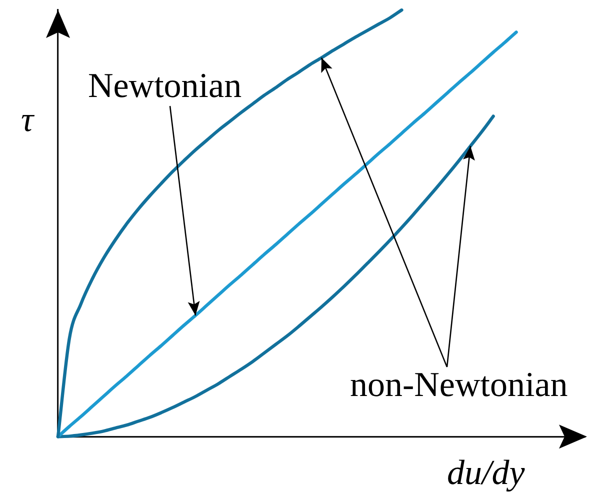 The image size is (590, 495). What do you see at coordinates (486, 472) in the screenshot?
I see `x-axis-title: du/dy` at bounding box center [486, 472].